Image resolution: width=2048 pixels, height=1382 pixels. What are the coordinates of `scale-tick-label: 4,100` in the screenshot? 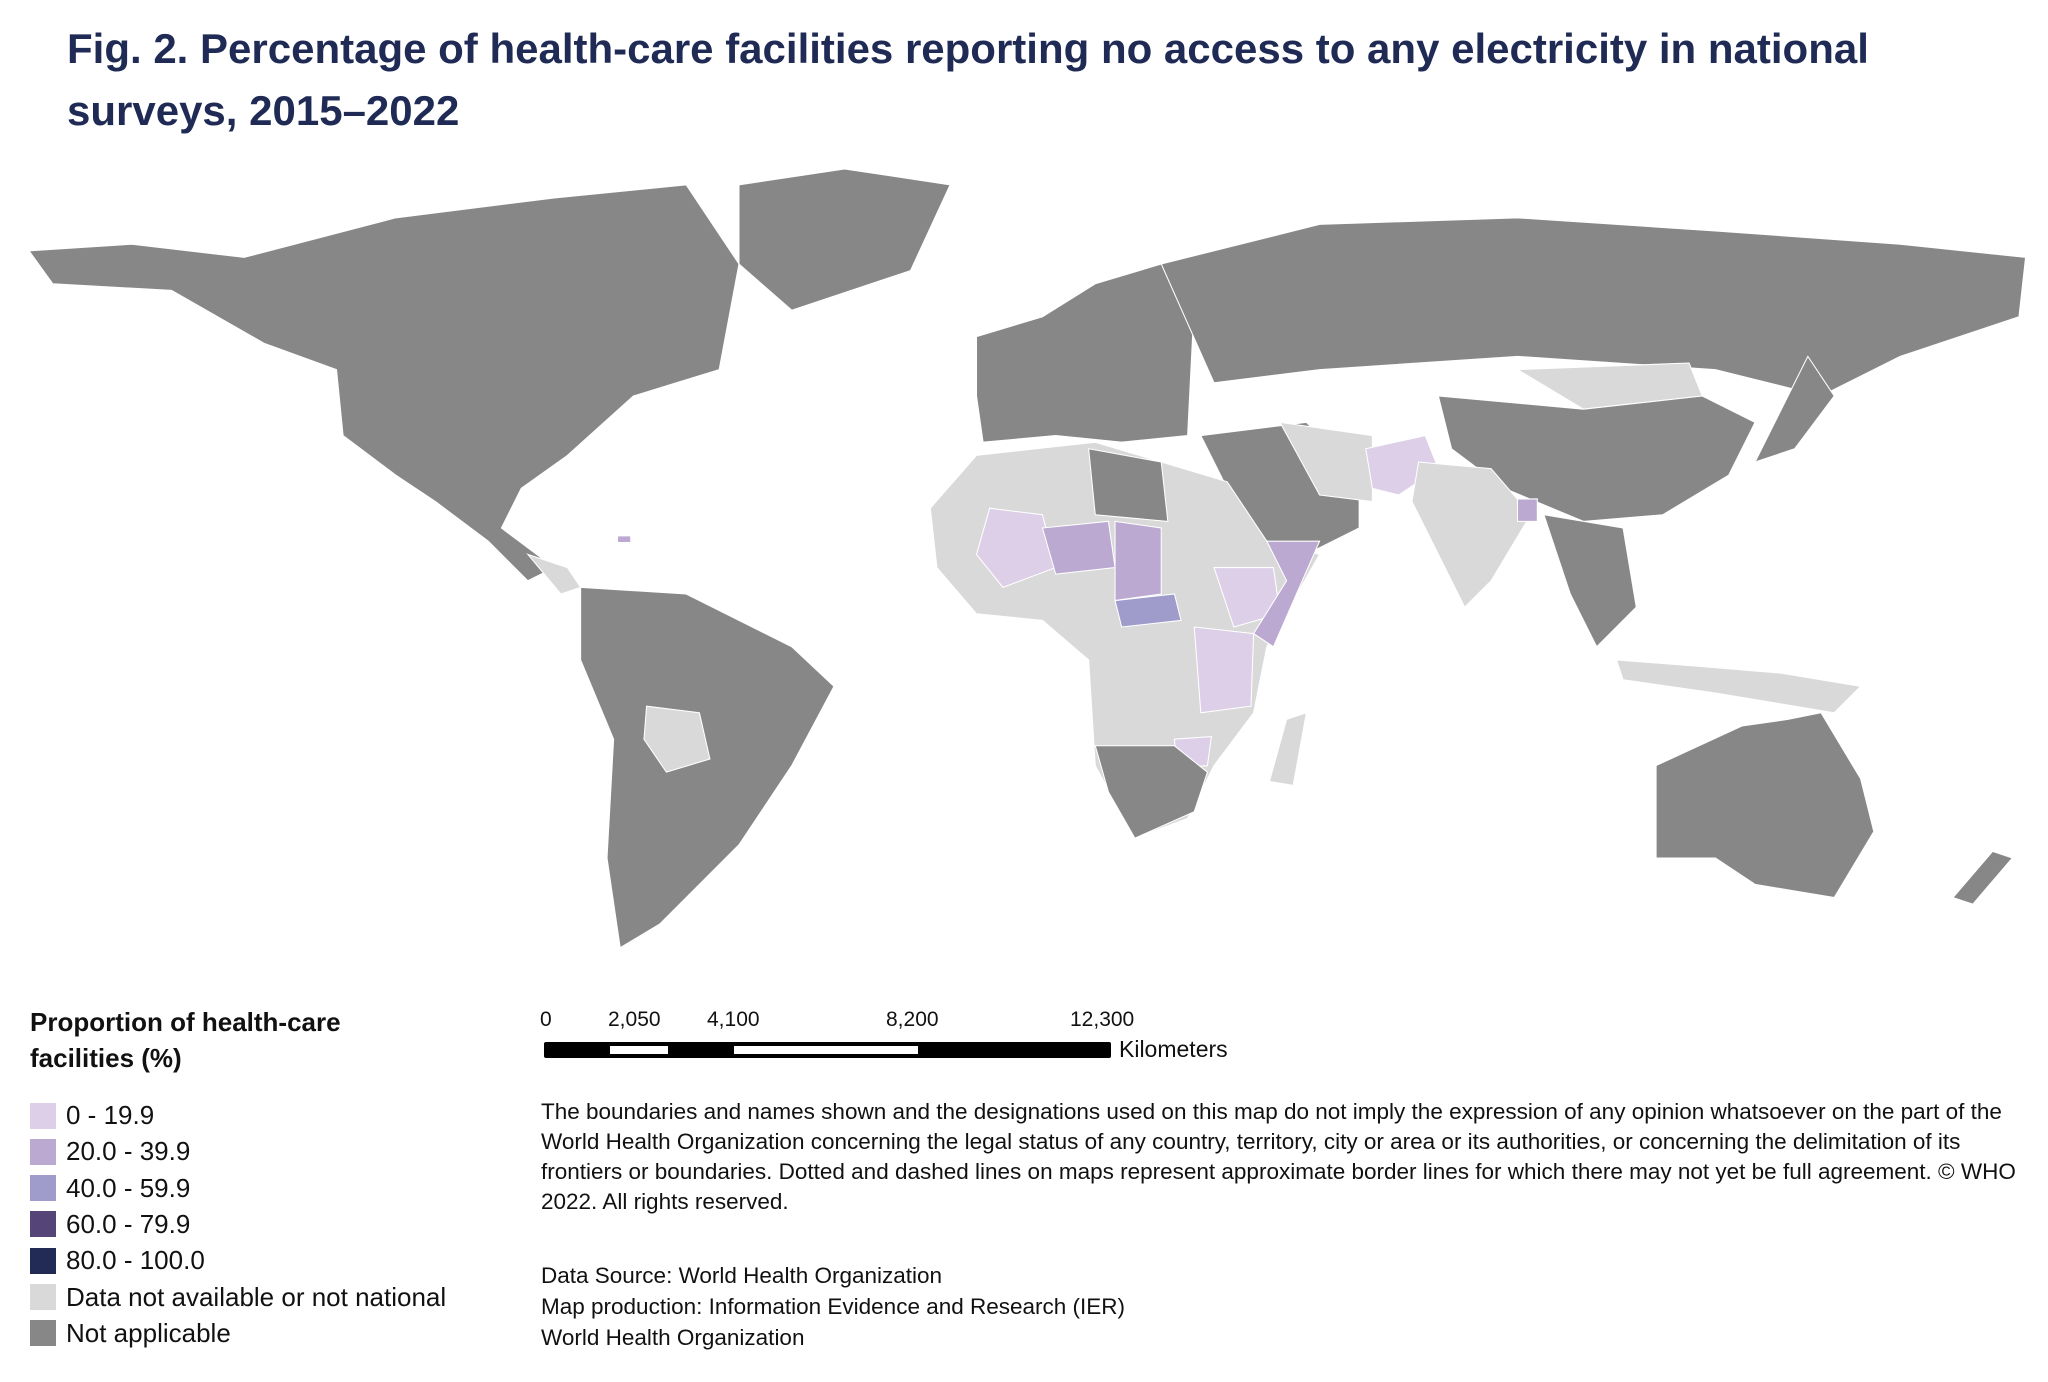 It's located at (733, 1019).